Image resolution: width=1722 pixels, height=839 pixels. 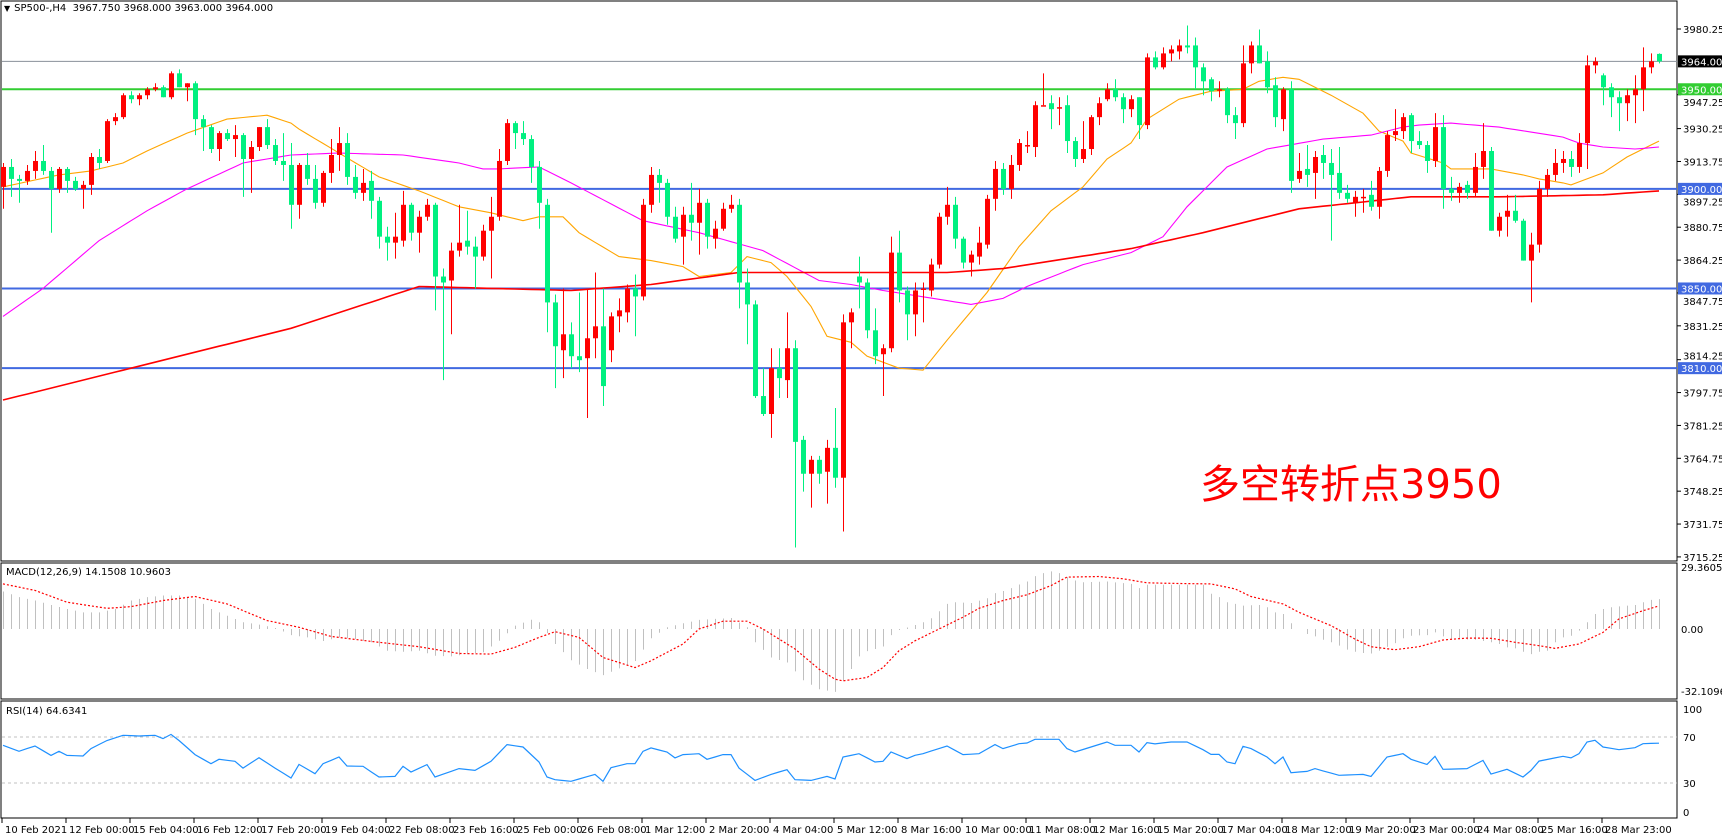 What do you see at coordinates (1190, 830) in the screenshot?
I see `time-label: 15 Mar 20:00` at bounding box center [1190, 830].